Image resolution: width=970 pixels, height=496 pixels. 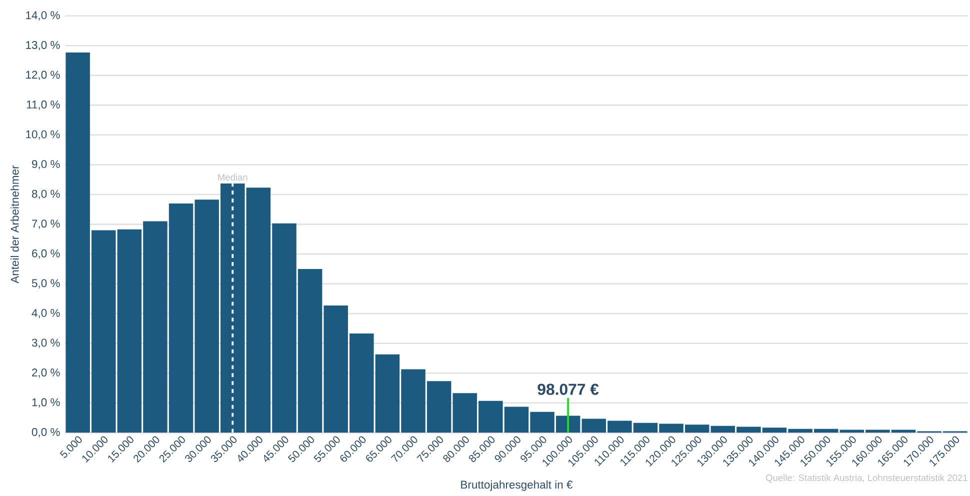 What do you see at coordinates (43, 105) in the screenshot?
I see `y-tick-label: 11,0 %` at bounding box center [43, 105].